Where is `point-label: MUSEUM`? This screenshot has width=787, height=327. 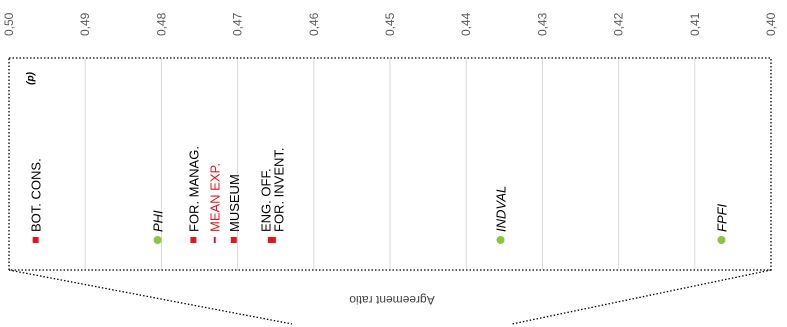
point-label: MUSEUM is located at coordinates (234, 203).